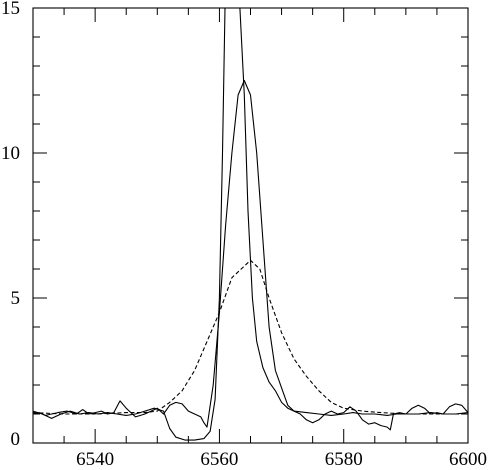 The width and height of the screenshot is (490, 470). Describe the element at coordinates (16, 298) in the screenshot. I see `y-tick-label: 5` at that location.